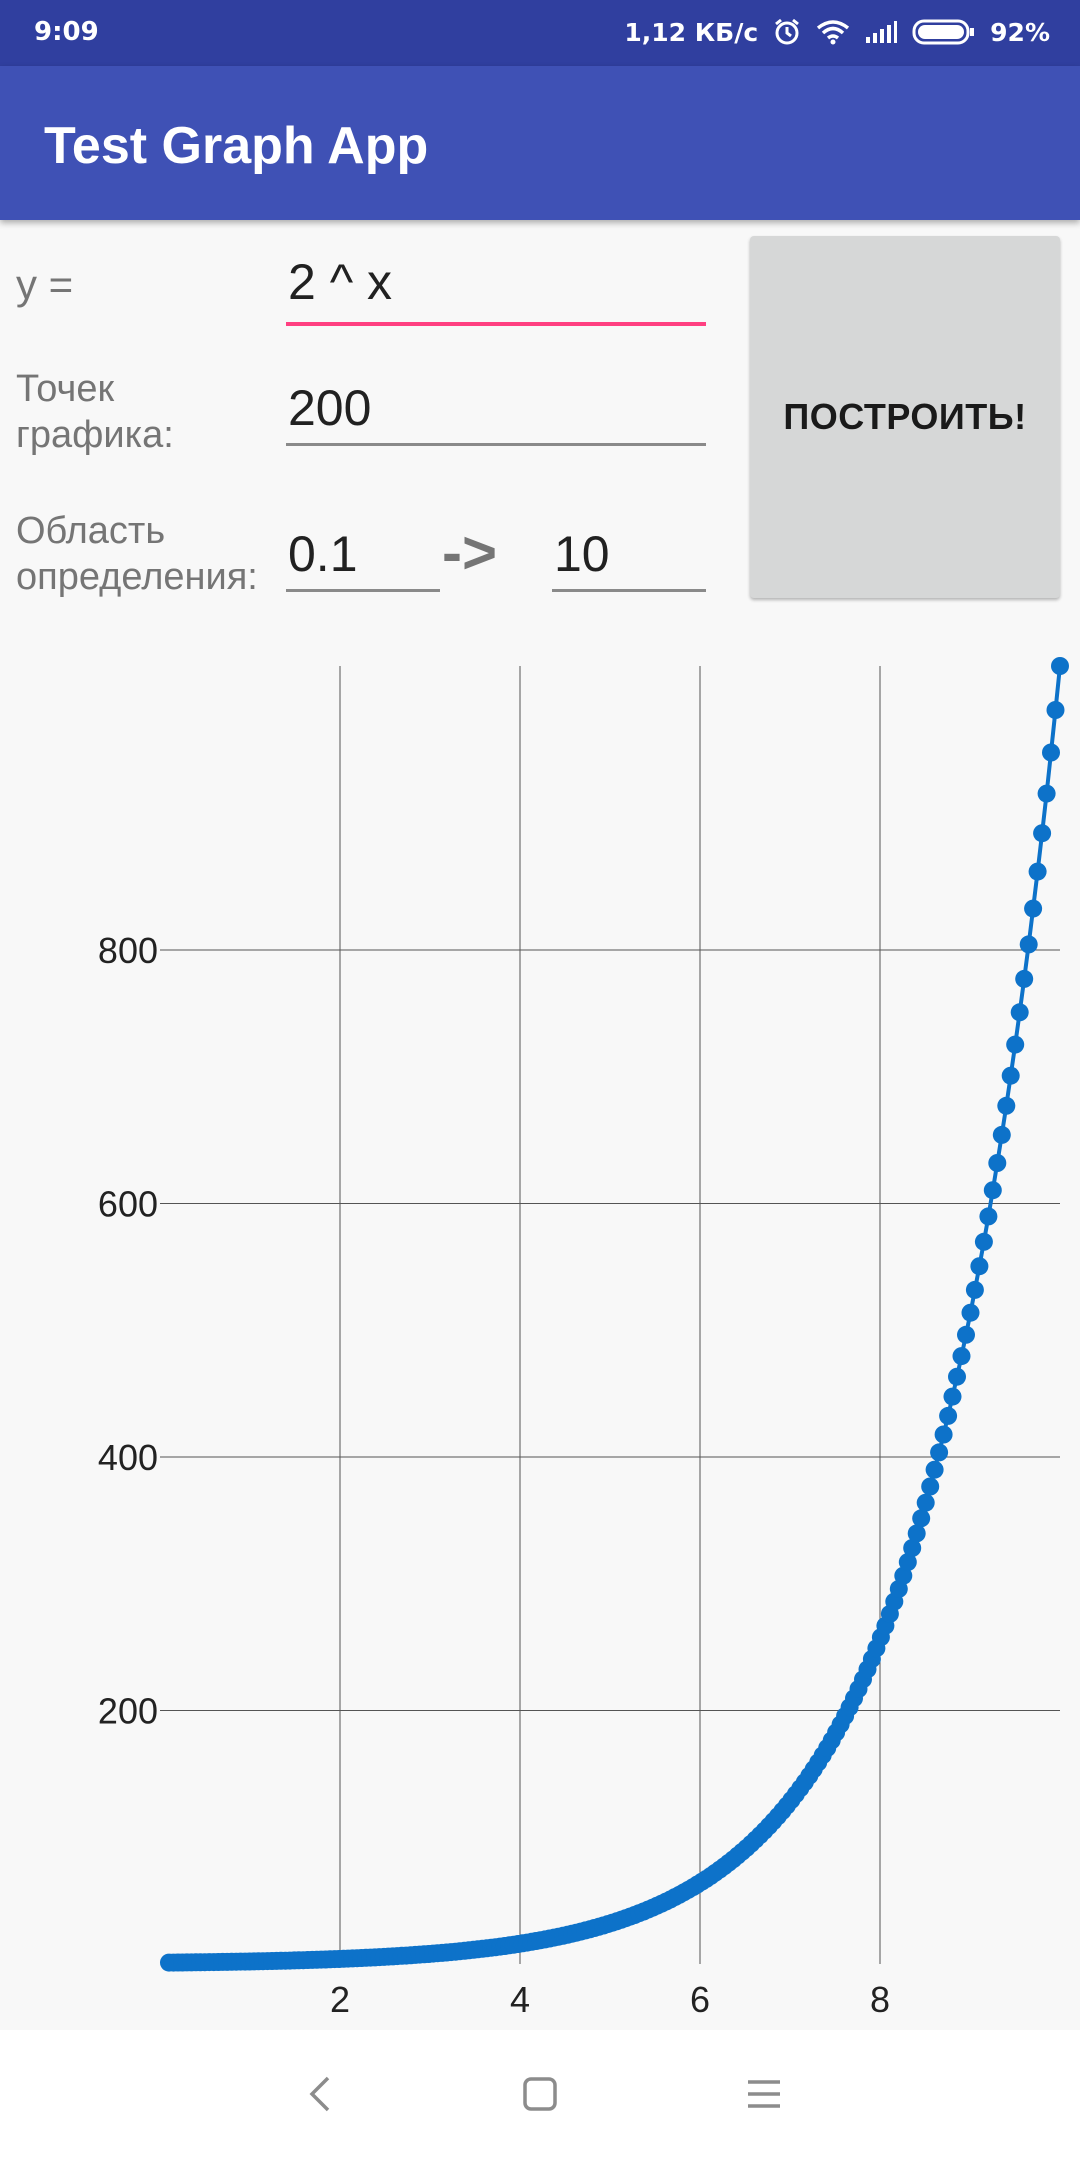 The image size is (1080, 2160). I want to click on menu-icon, so click(764, 2096).